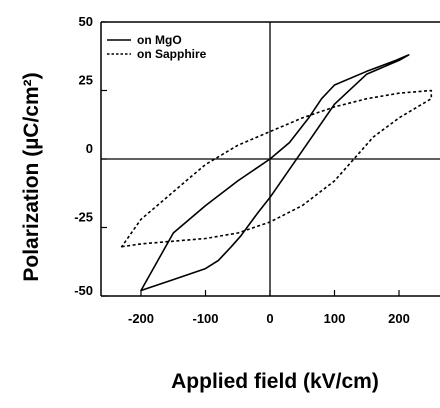  I want to click on x-tick-label: -100, so click(205, 318).